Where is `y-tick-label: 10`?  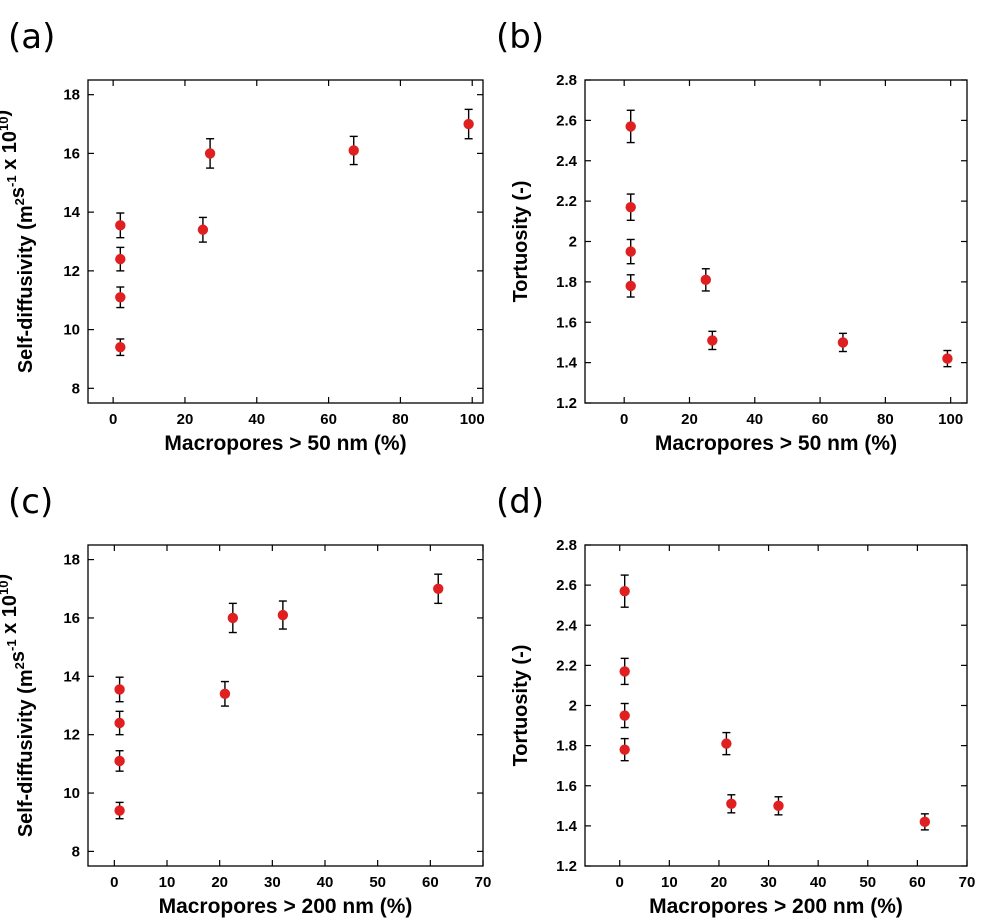 y-tick-label: 10 is located at coordinates (71, 330).